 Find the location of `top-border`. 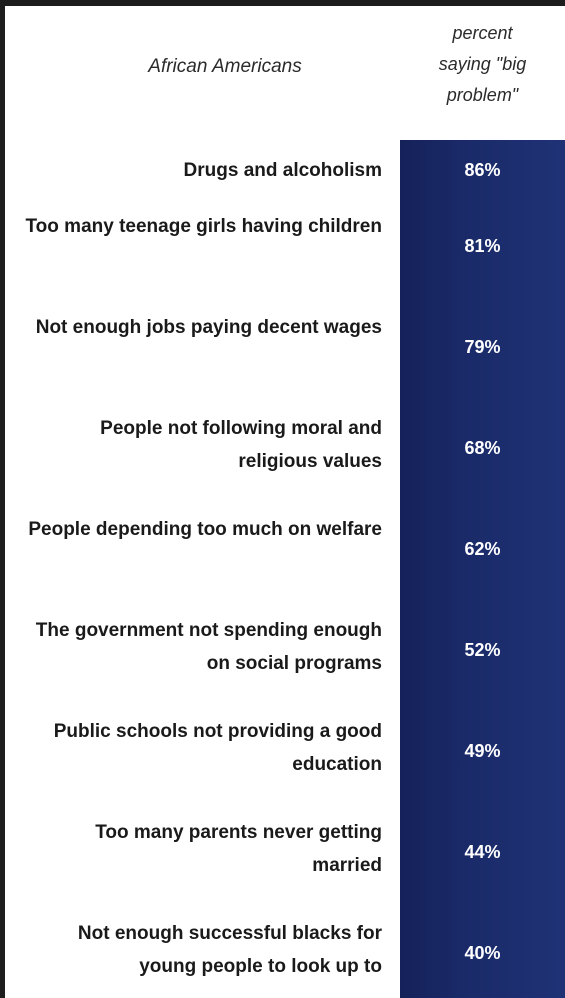

top-border is located at coordinates (282, 3).